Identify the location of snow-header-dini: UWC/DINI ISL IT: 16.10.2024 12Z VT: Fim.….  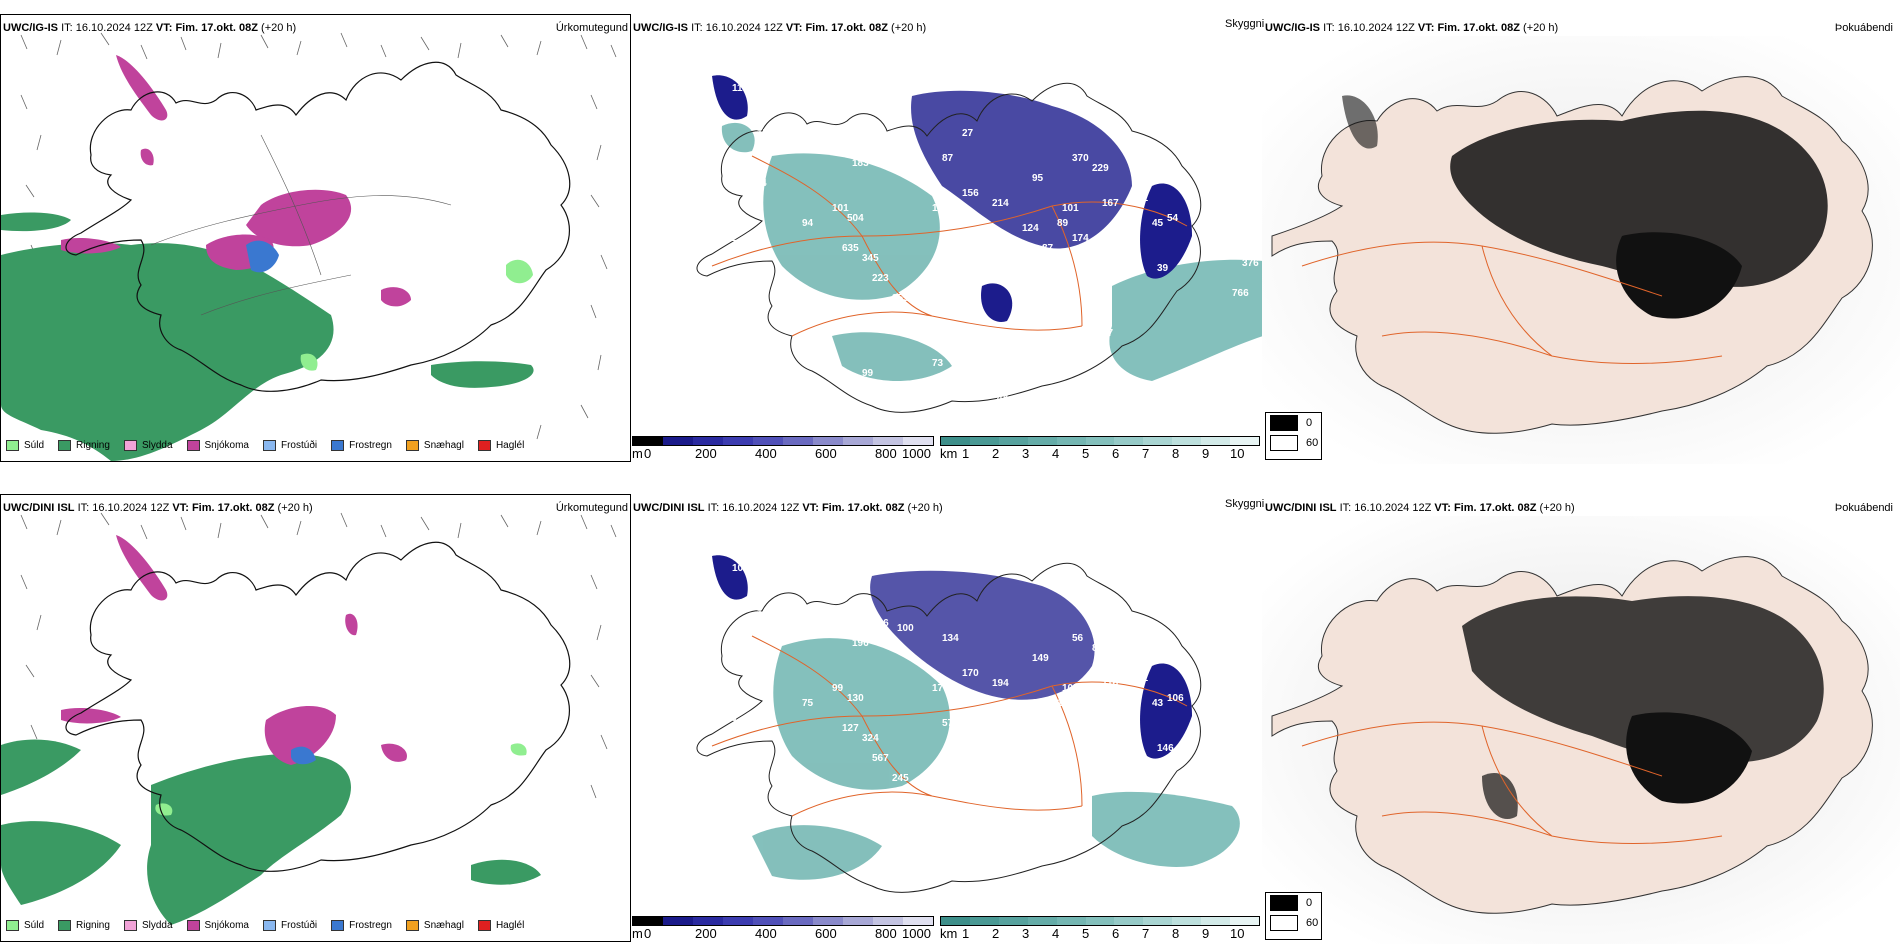
(788, 508).